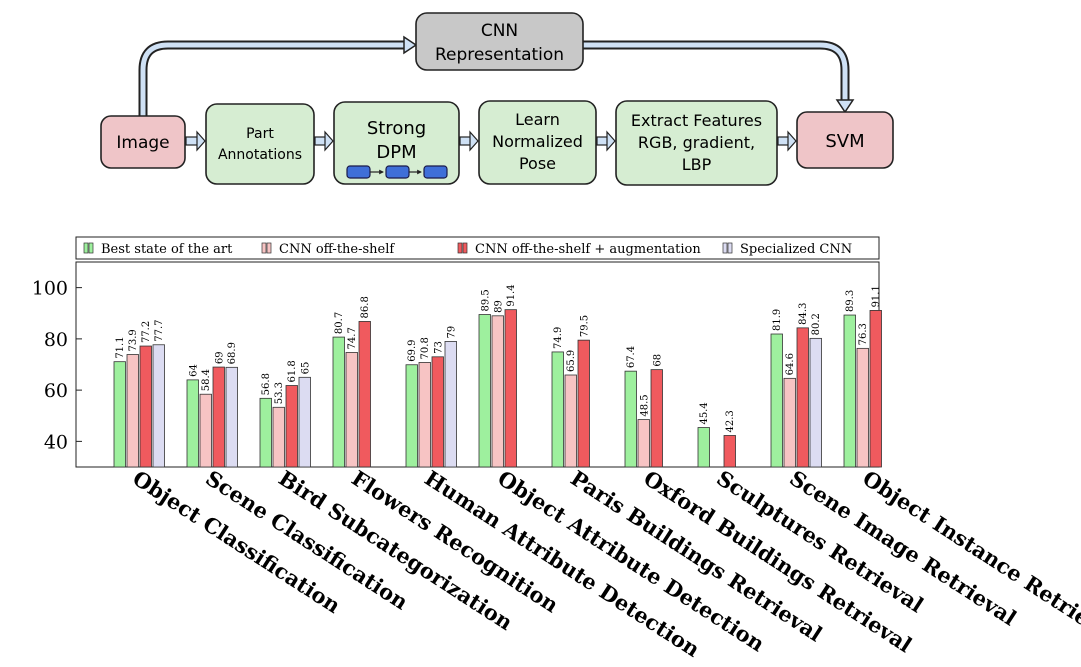 The width and height of the screenshot is (1081, 667). I want to click on bar-value-label: 56.8, so click(266, 384).